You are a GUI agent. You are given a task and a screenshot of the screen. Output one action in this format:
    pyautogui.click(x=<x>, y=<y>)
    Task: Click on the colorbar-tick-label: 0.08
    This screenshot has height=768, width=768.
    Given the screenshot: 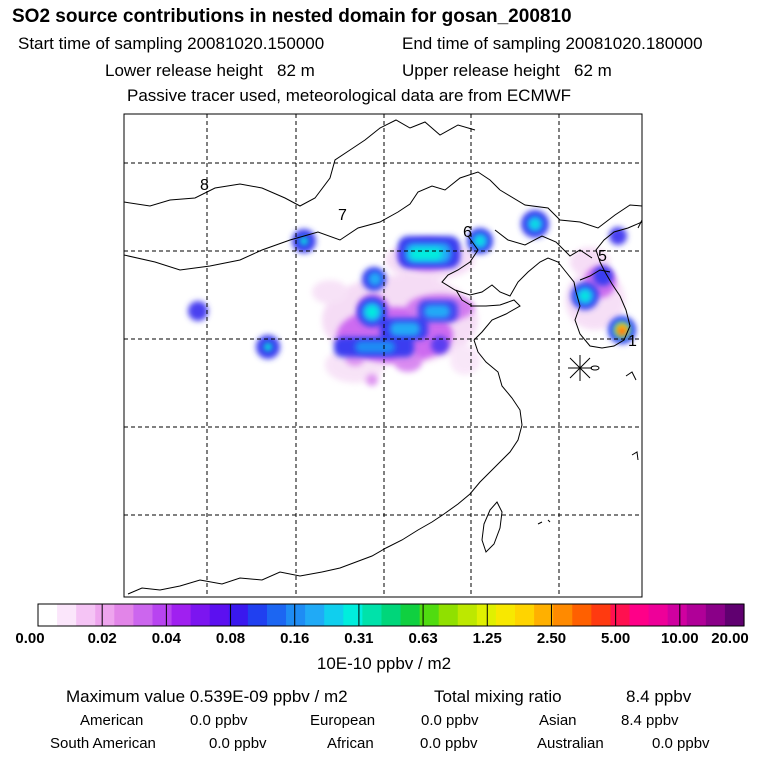 What is the action you would take?
    pyautogui.click(x=230, y=638)
    